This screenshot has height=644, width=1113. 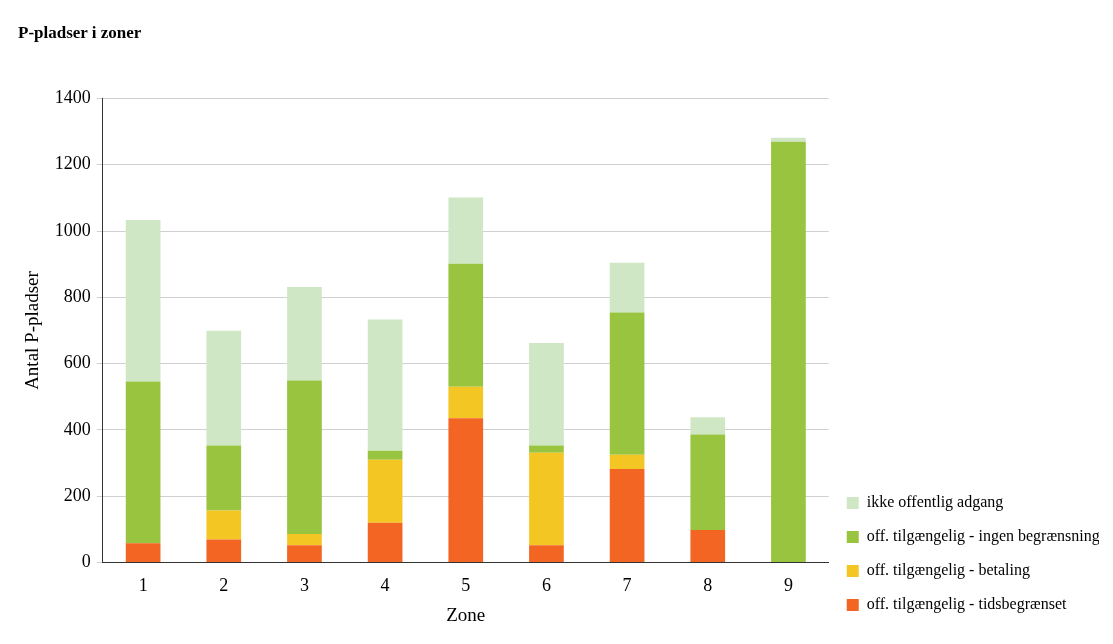 I want to click on x-tick-label: 9, so click(x=788, y=585).